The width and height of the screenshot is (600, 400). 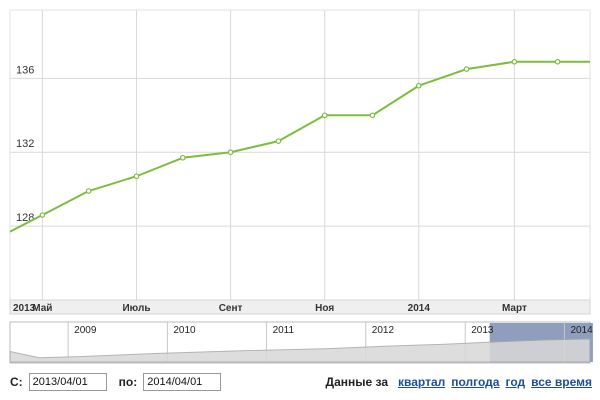 What do you see at coordinates (561, 382) in the screenshot?
I see `range-all-time-link: все время` at bounding box center [561, 382].